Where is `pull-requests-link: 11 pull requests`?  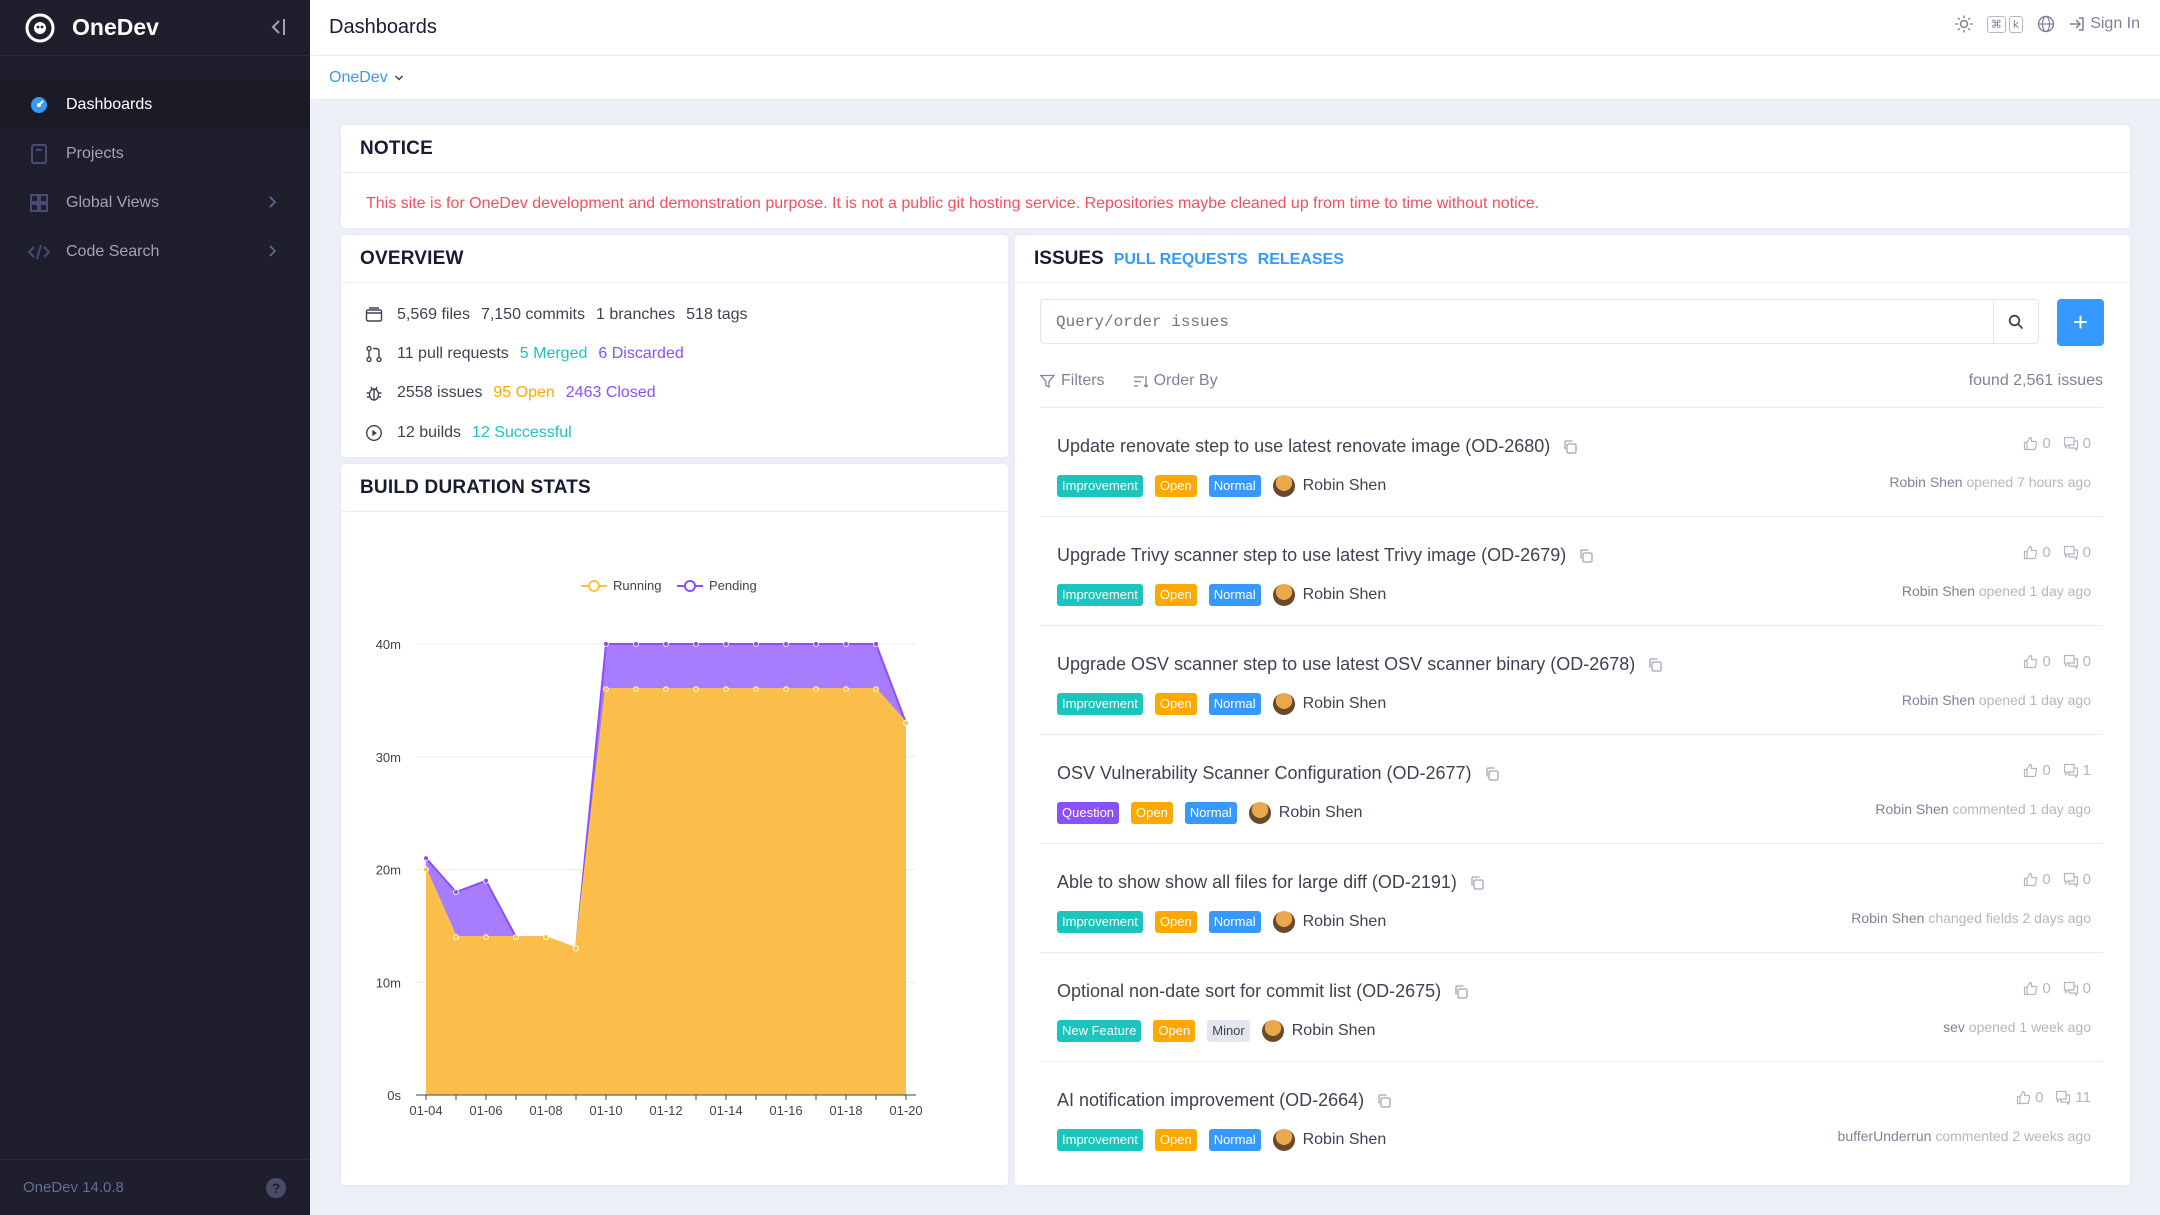
pull-requests-link: 11 pull requests is located at coordinates (453, 354).